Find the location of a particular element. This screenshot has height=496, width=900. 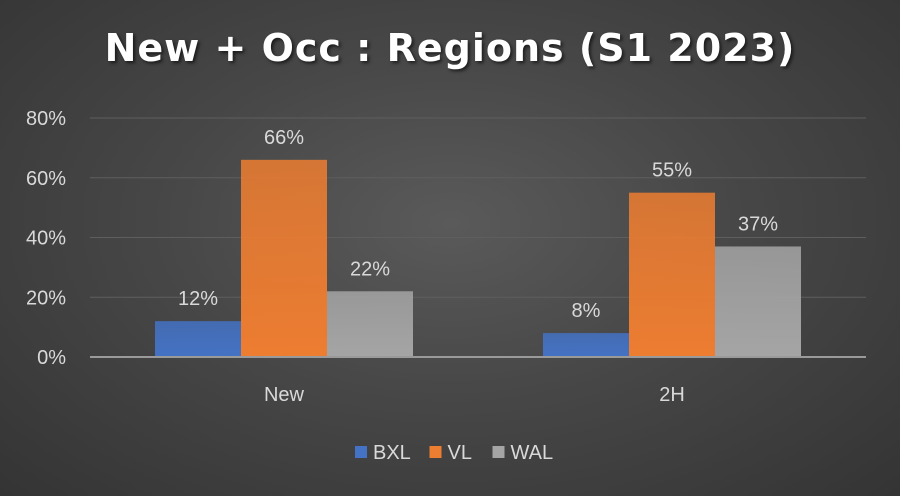

data-label: 37% is located at coordinates (758, 224).